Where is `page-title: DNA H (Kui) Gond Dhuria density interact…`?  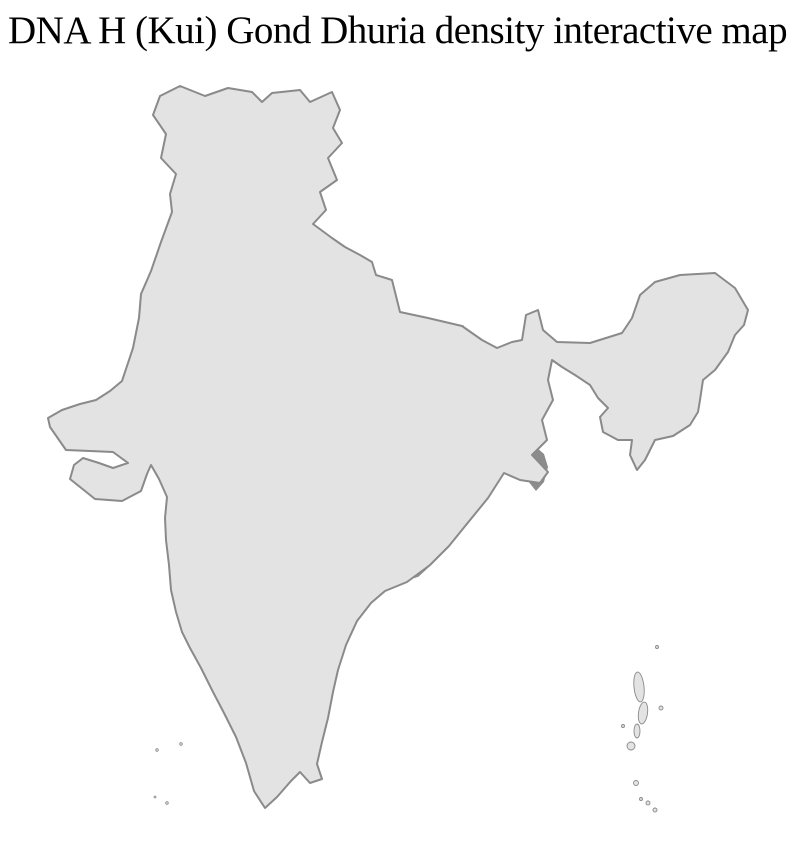
page-title: DNA H (Kui) Gond Dhuria density interact… is located at coordinates (398, 30).